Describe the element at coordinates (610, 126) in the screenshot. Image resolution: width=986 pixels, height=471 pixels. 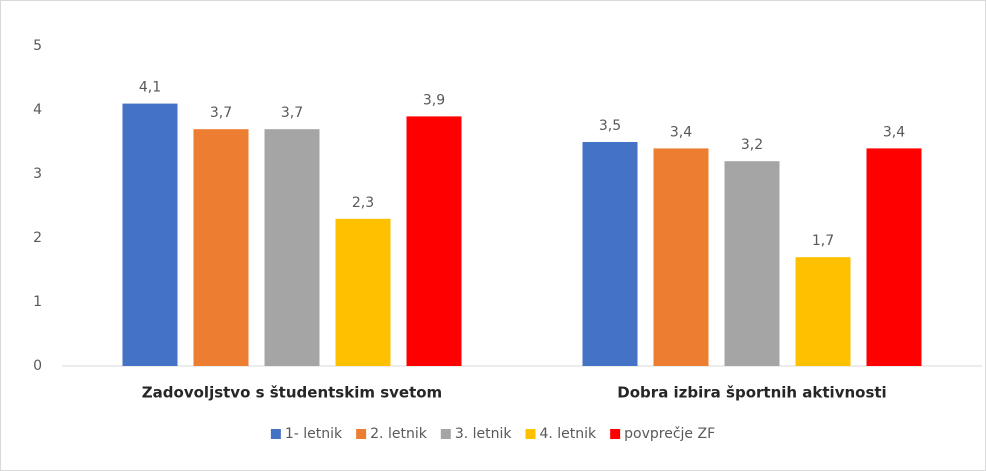
I see `data-label: 3,5` at that location.